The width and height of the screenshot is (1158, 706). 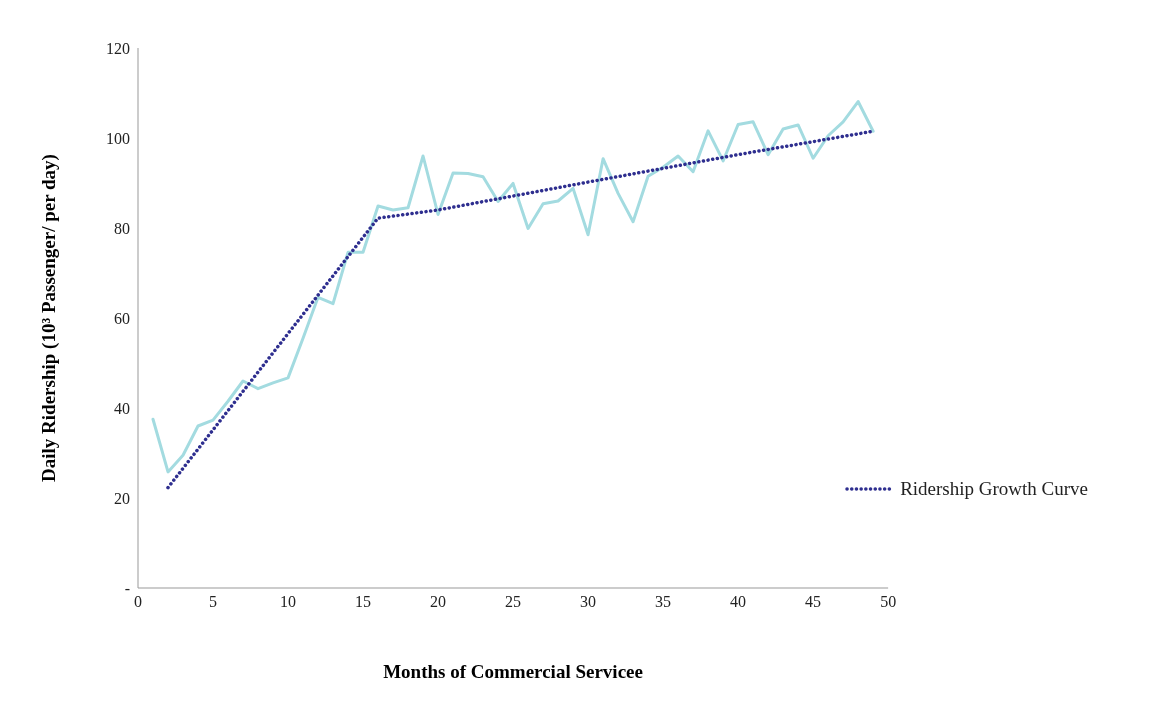 I want to click on x-axis-title: Months of Commercial Servicee, so click(x=513, y=671).